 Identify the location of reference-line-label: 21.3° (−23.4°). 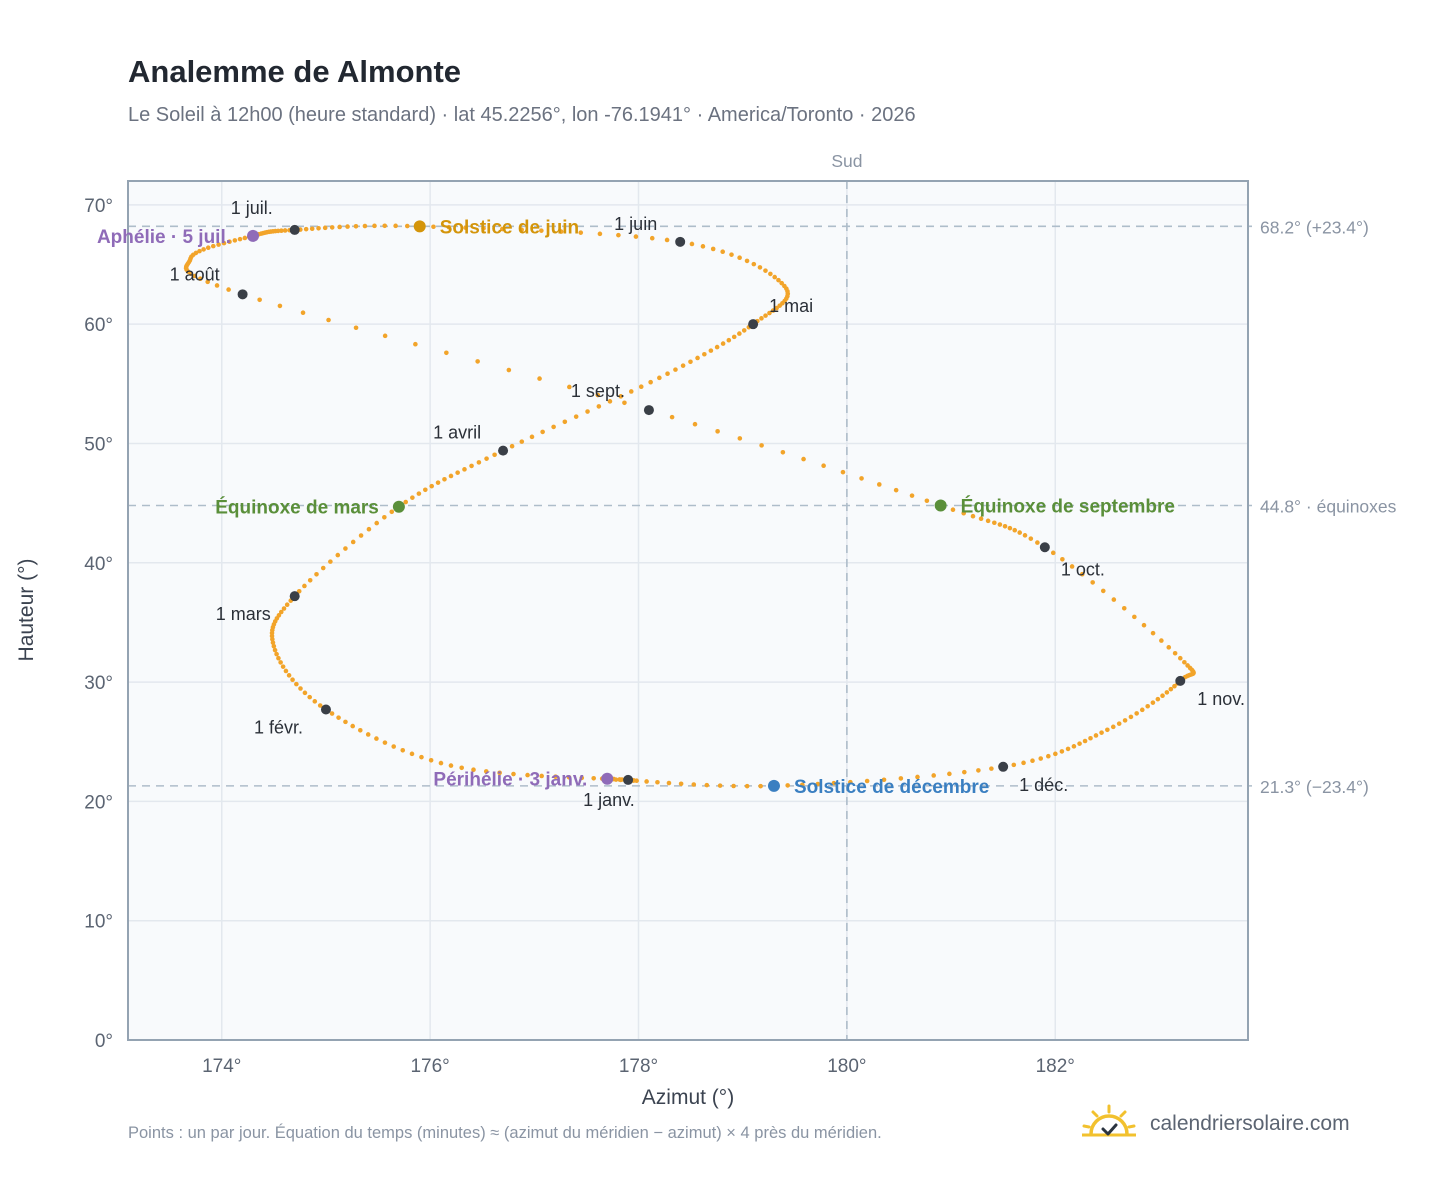
(1314, 787).